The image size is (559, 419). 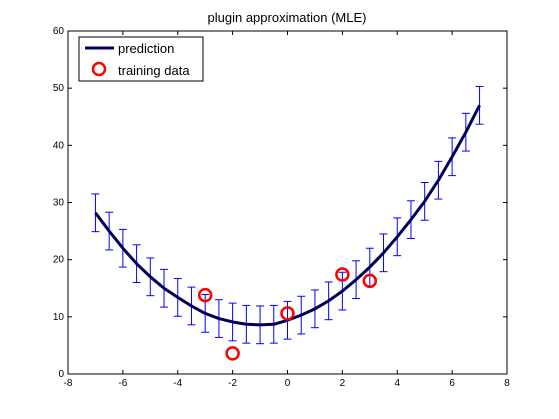 I want to click on y-tick-label: 50, so click(x=59, y=88).